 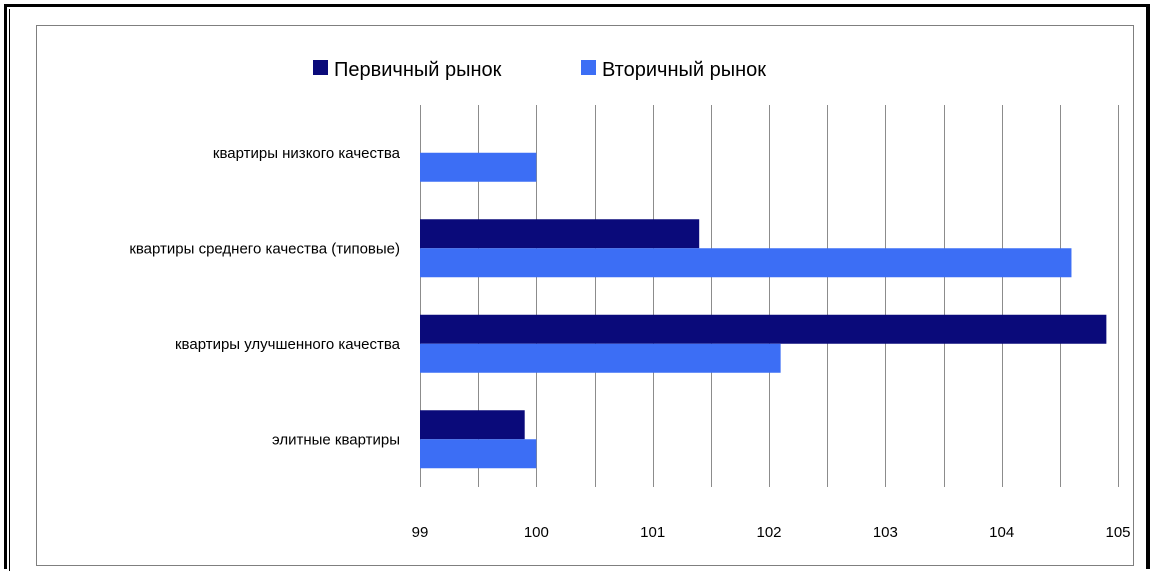 What do you see at coordinates (264, 248) in the screenshot?
I see `category-label: квартиры среднего качества (типовые)` at bounding box center [264, 248].